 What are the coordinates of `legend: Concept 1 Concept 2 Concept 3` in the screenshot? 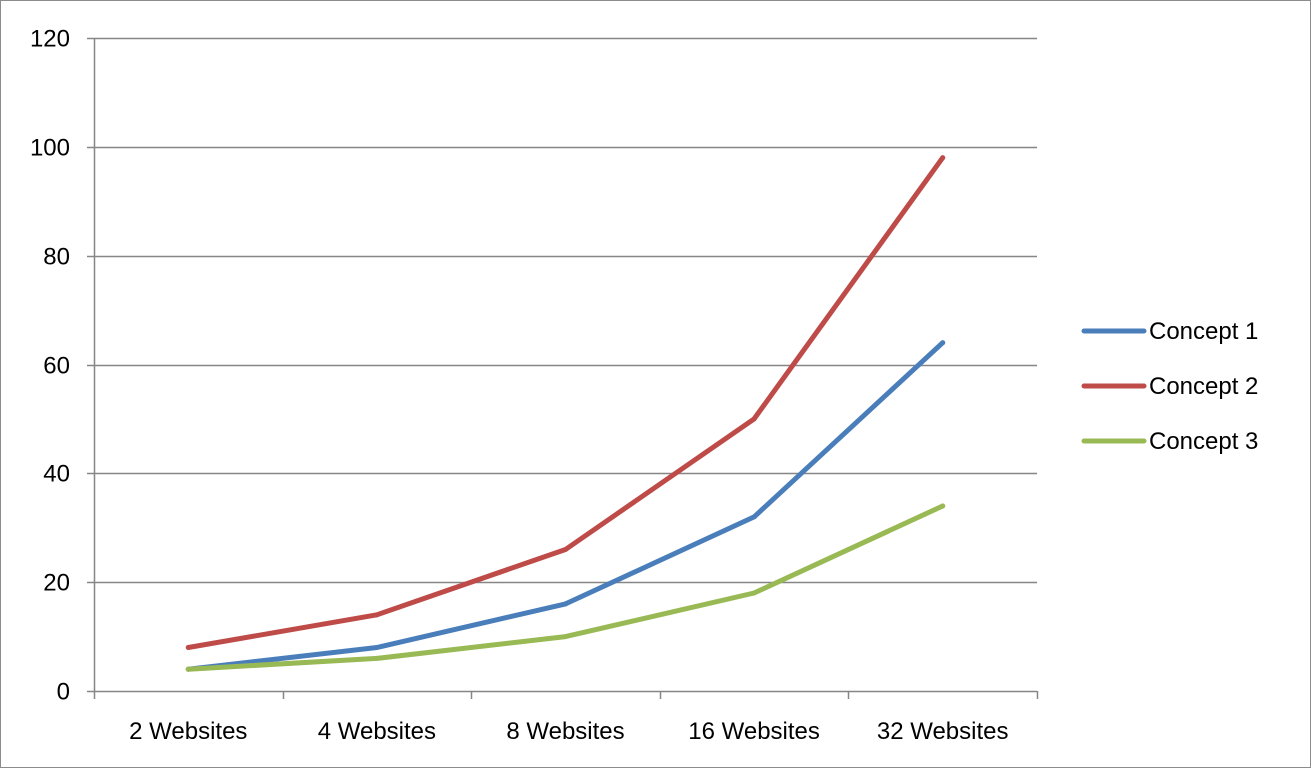 It's located at (1169, 386).